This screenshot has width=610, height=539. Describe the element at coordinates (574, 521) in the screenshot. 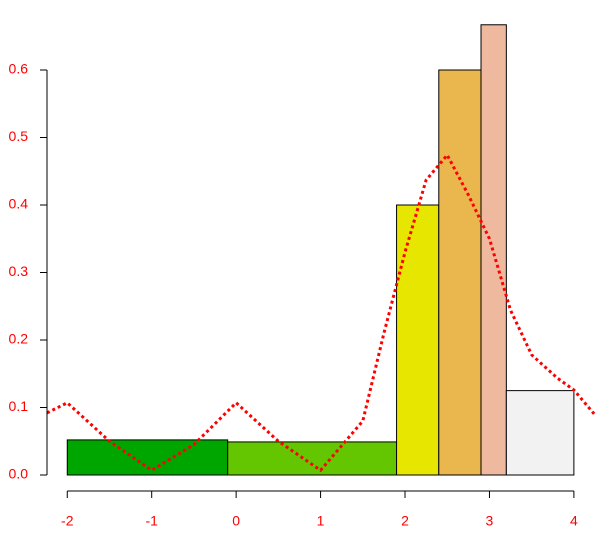

I see `x-tick-label: 4` at that location.